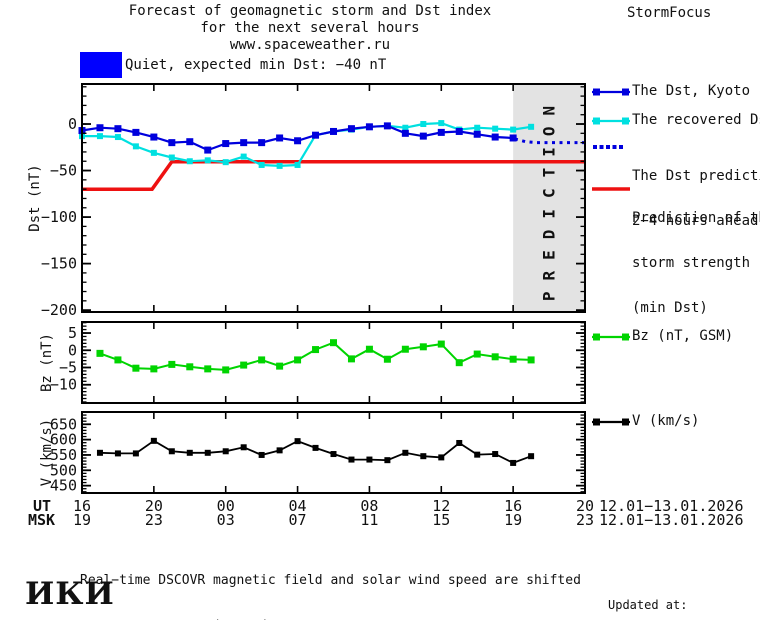  I want to click on x-tick-label: 07, so click(298, 520).